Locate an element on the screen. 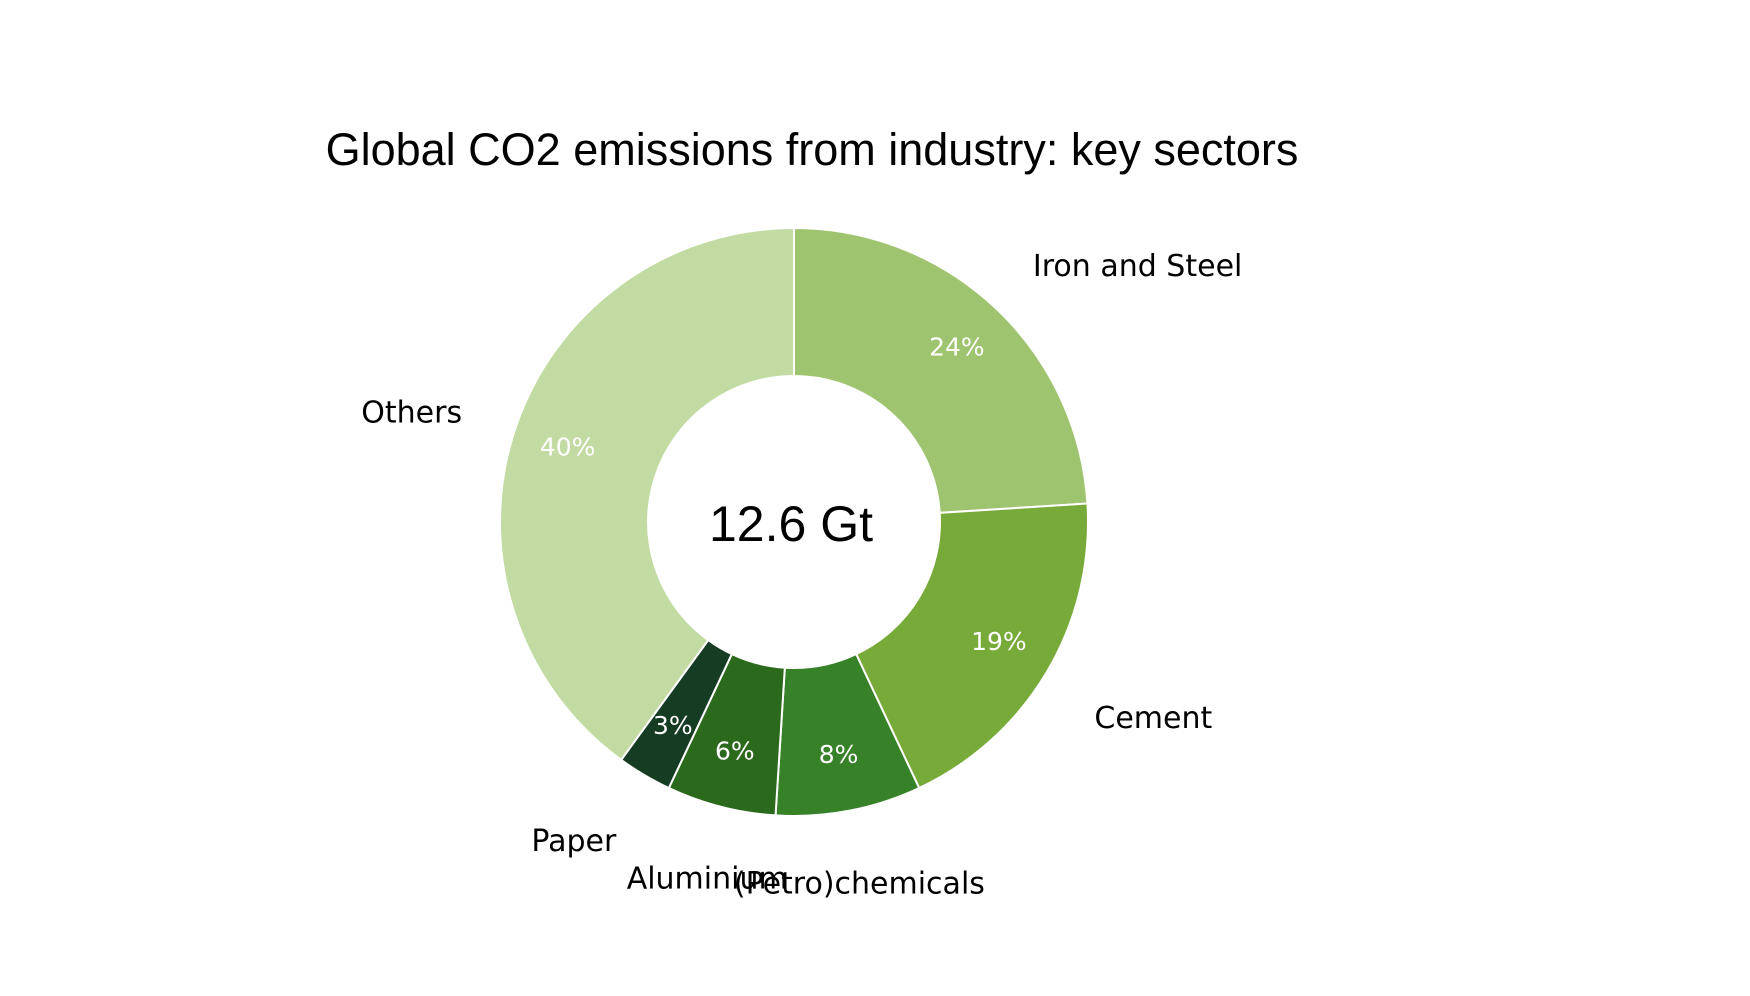  category-label: Paper is located at coordinates (574, 841).